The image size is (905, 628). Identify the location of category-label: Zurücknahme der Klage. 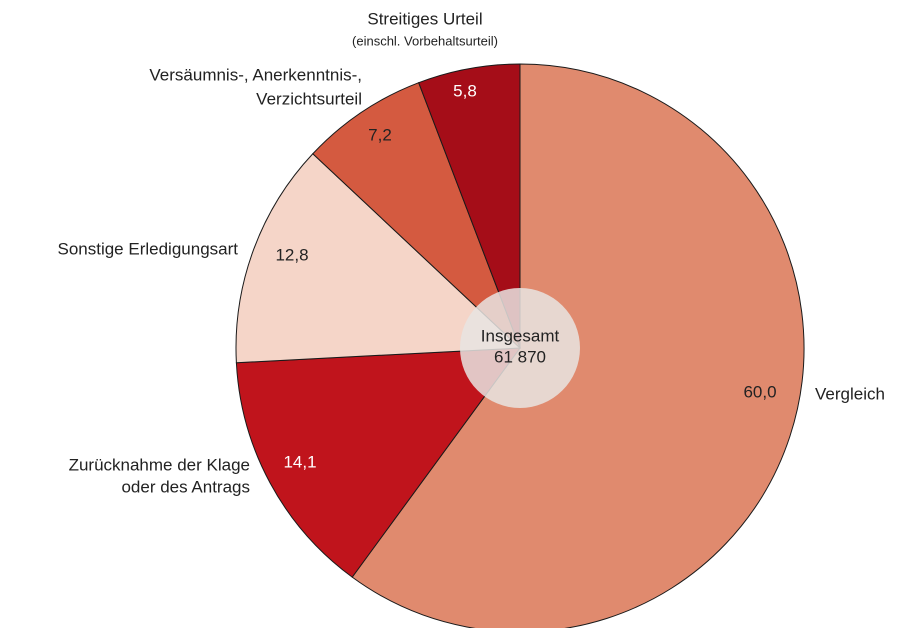
(159, 464).